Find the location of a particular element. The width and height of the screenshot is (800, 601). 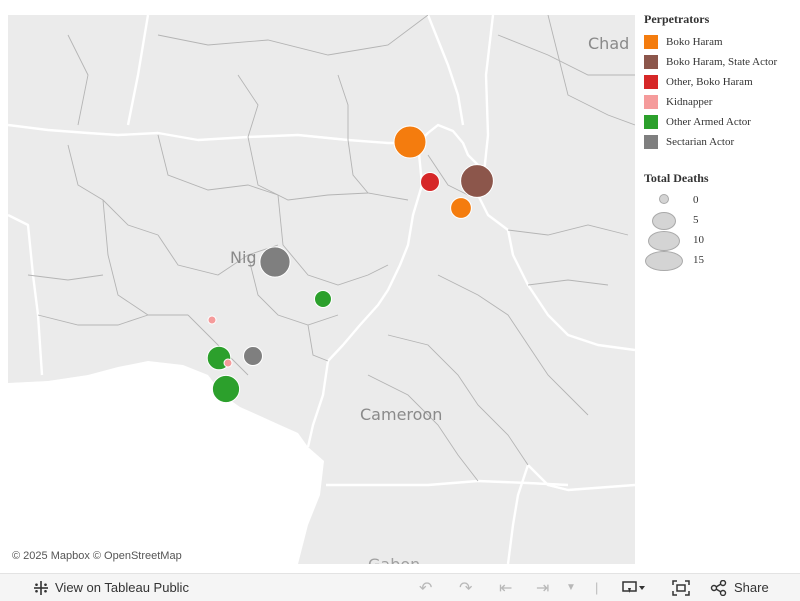

download-icon is located at coordinates (634, 587).